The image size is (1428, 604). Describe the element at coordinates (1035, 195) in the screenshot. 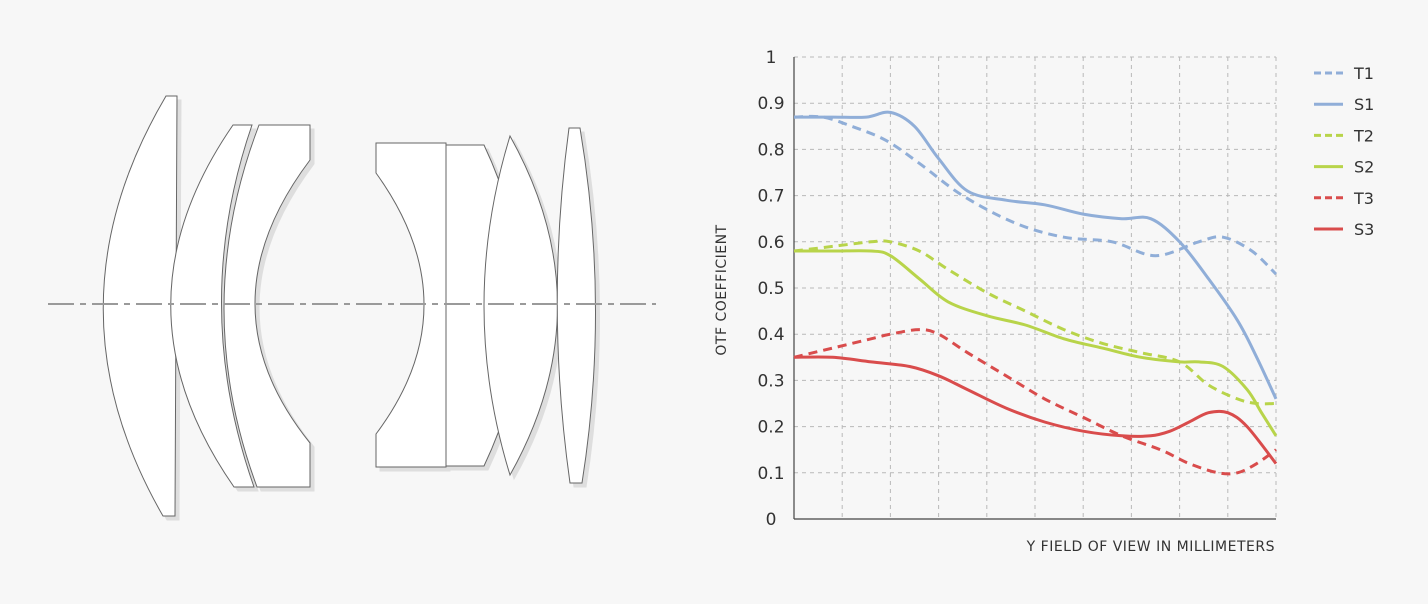

I see `series-line-t1` at that location.